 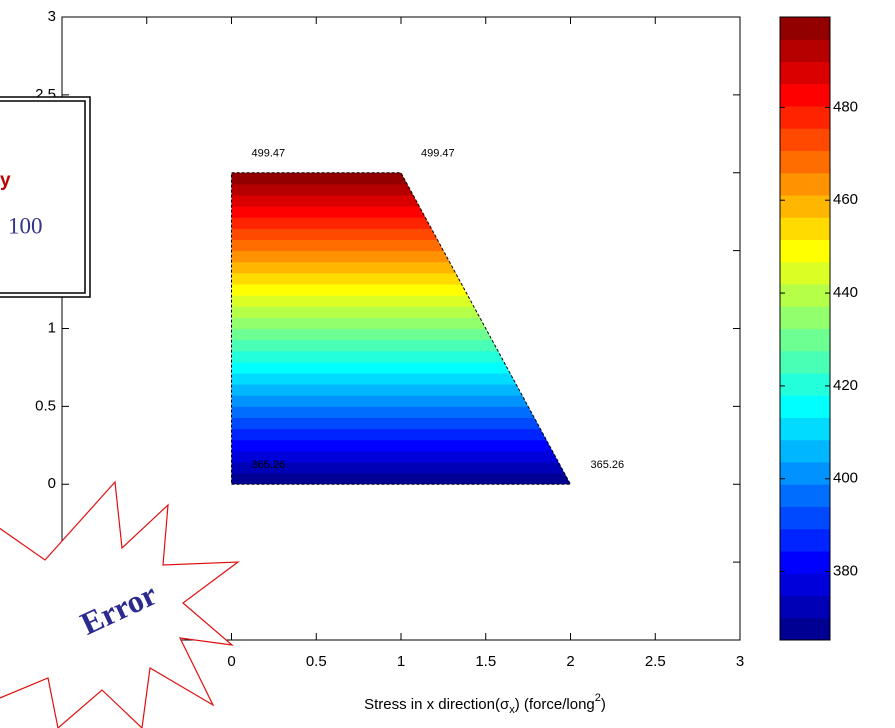 I want to click on star-shape, so click(x=120, y=604).